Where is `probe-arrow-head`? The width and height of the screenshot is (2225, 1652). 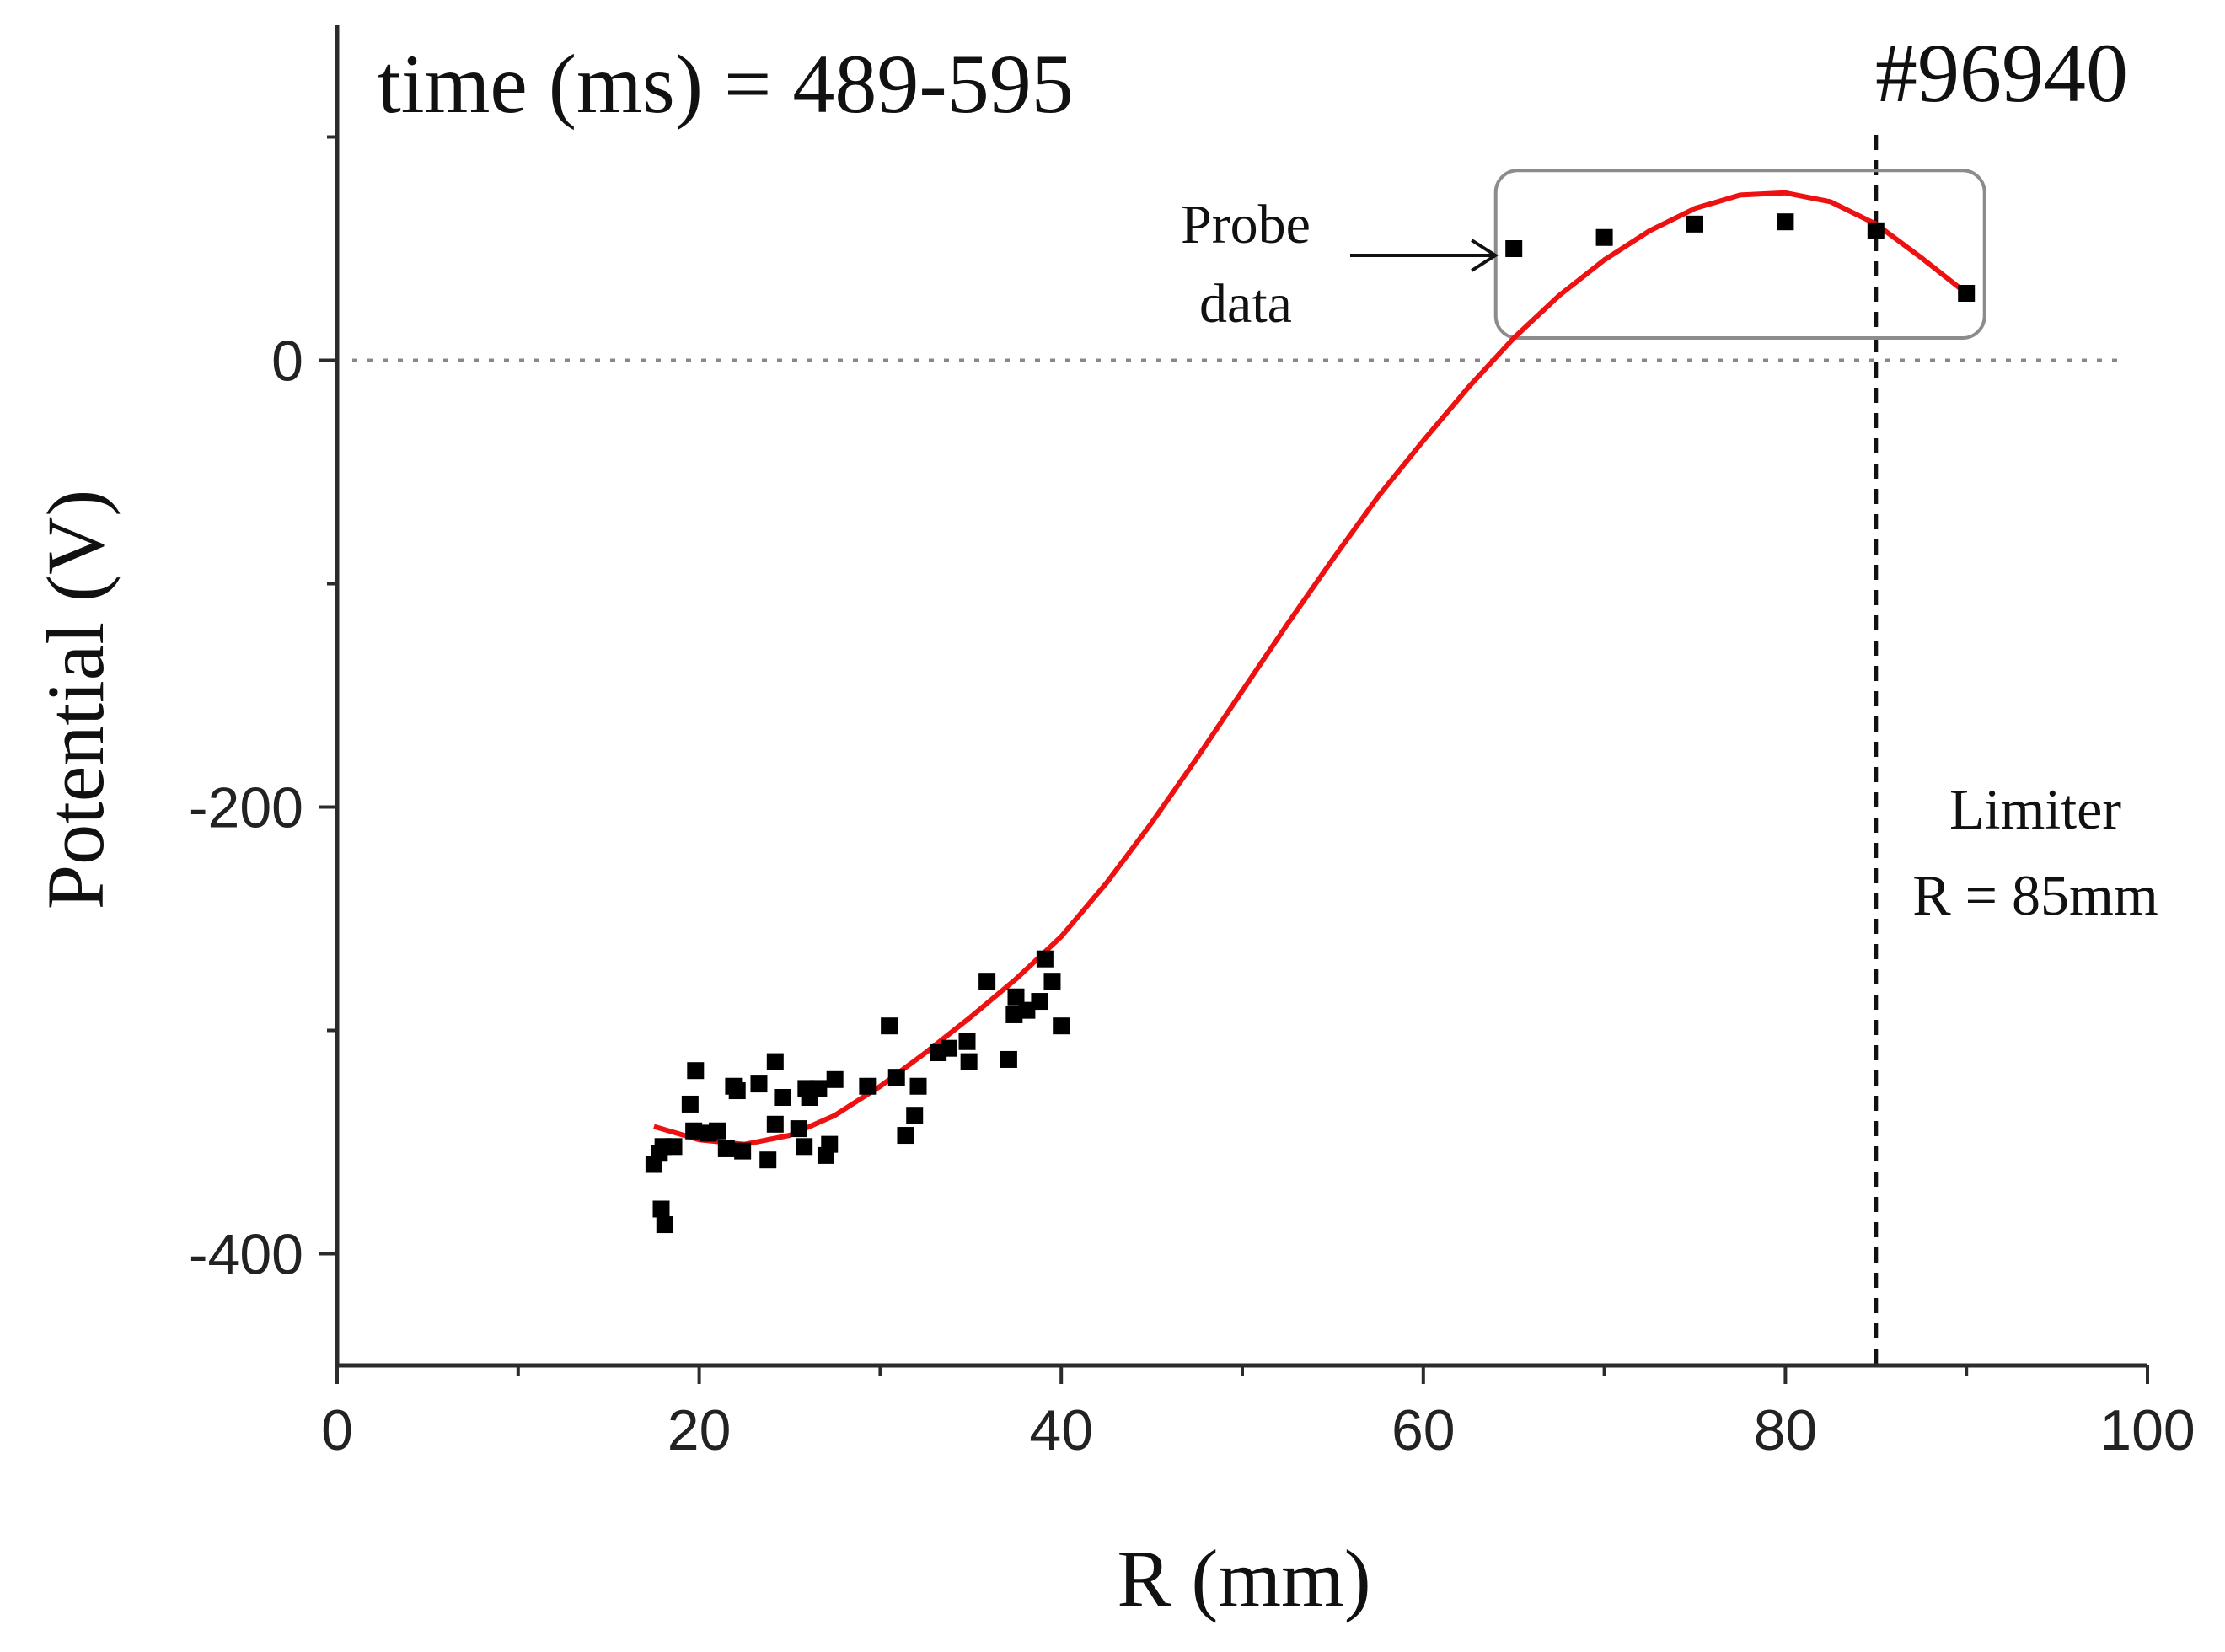
probe-arrow-head is located at coordinates (1485, 255).